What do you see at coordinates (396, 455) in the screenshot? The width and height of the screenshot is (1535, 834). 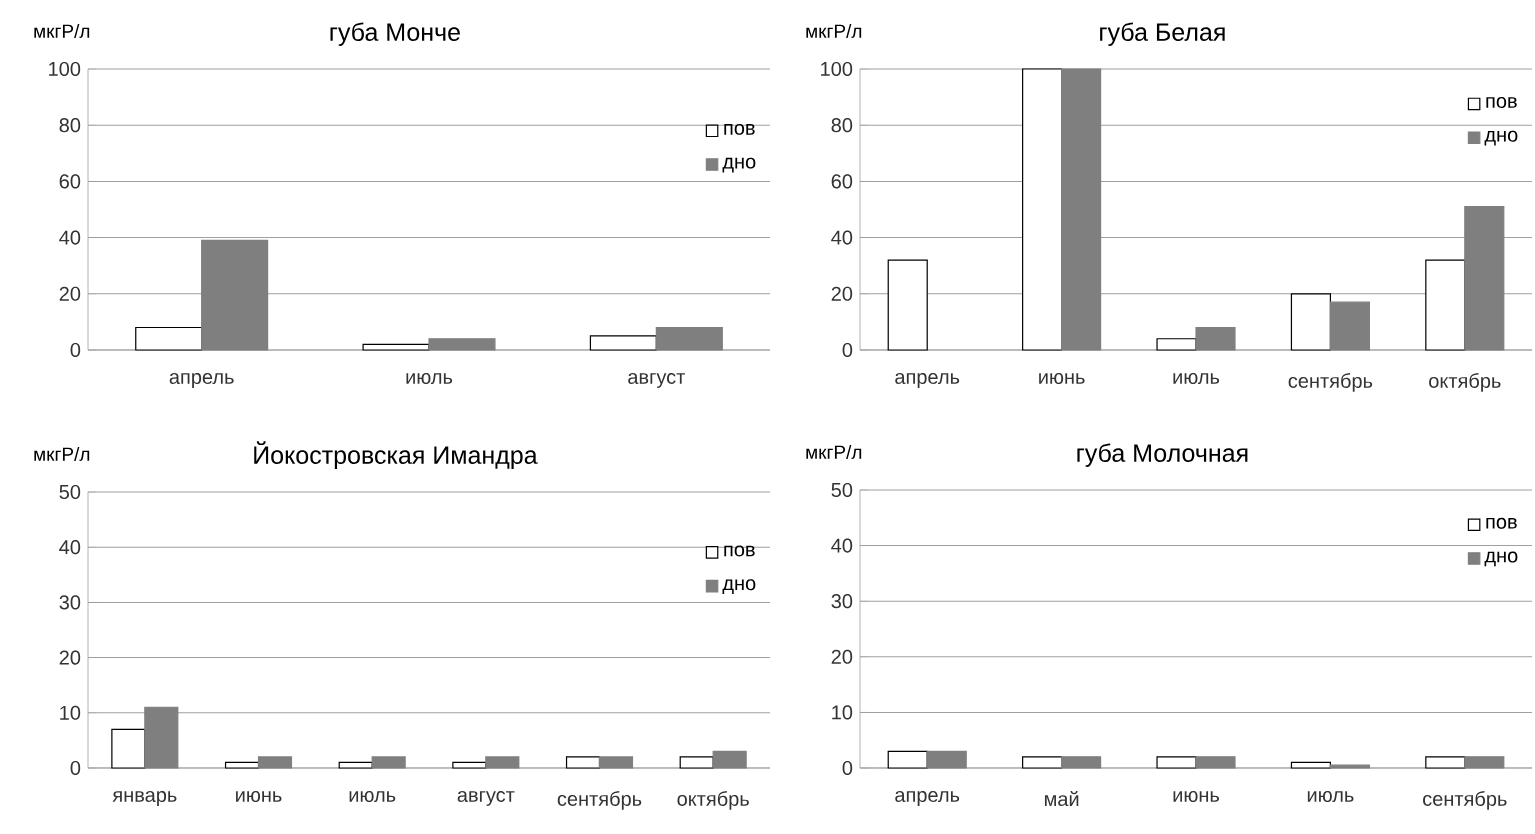 I see `chart-title: Йокостровская Имандра` at bounding box center [396, 455].